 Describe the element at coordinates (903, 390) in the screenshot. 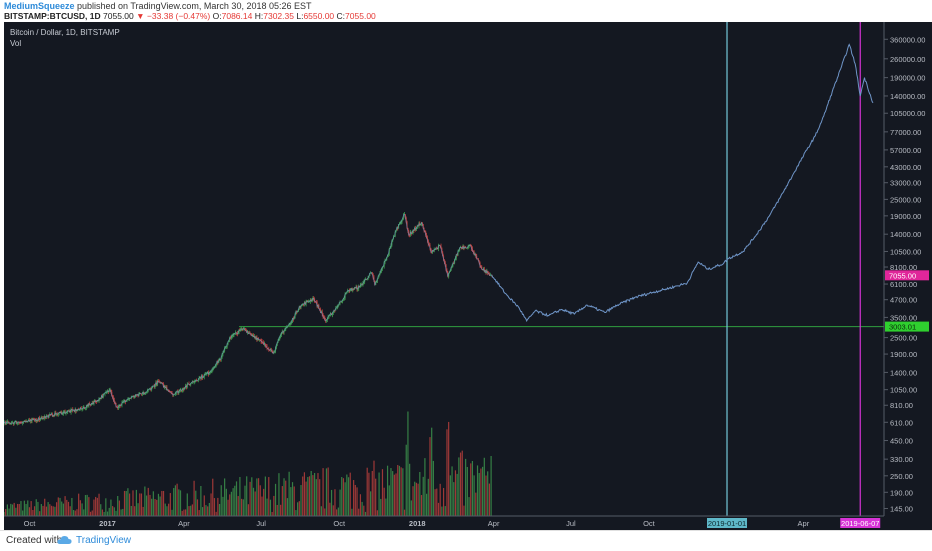

I see `y-tick-label: 1050.00` at that location.